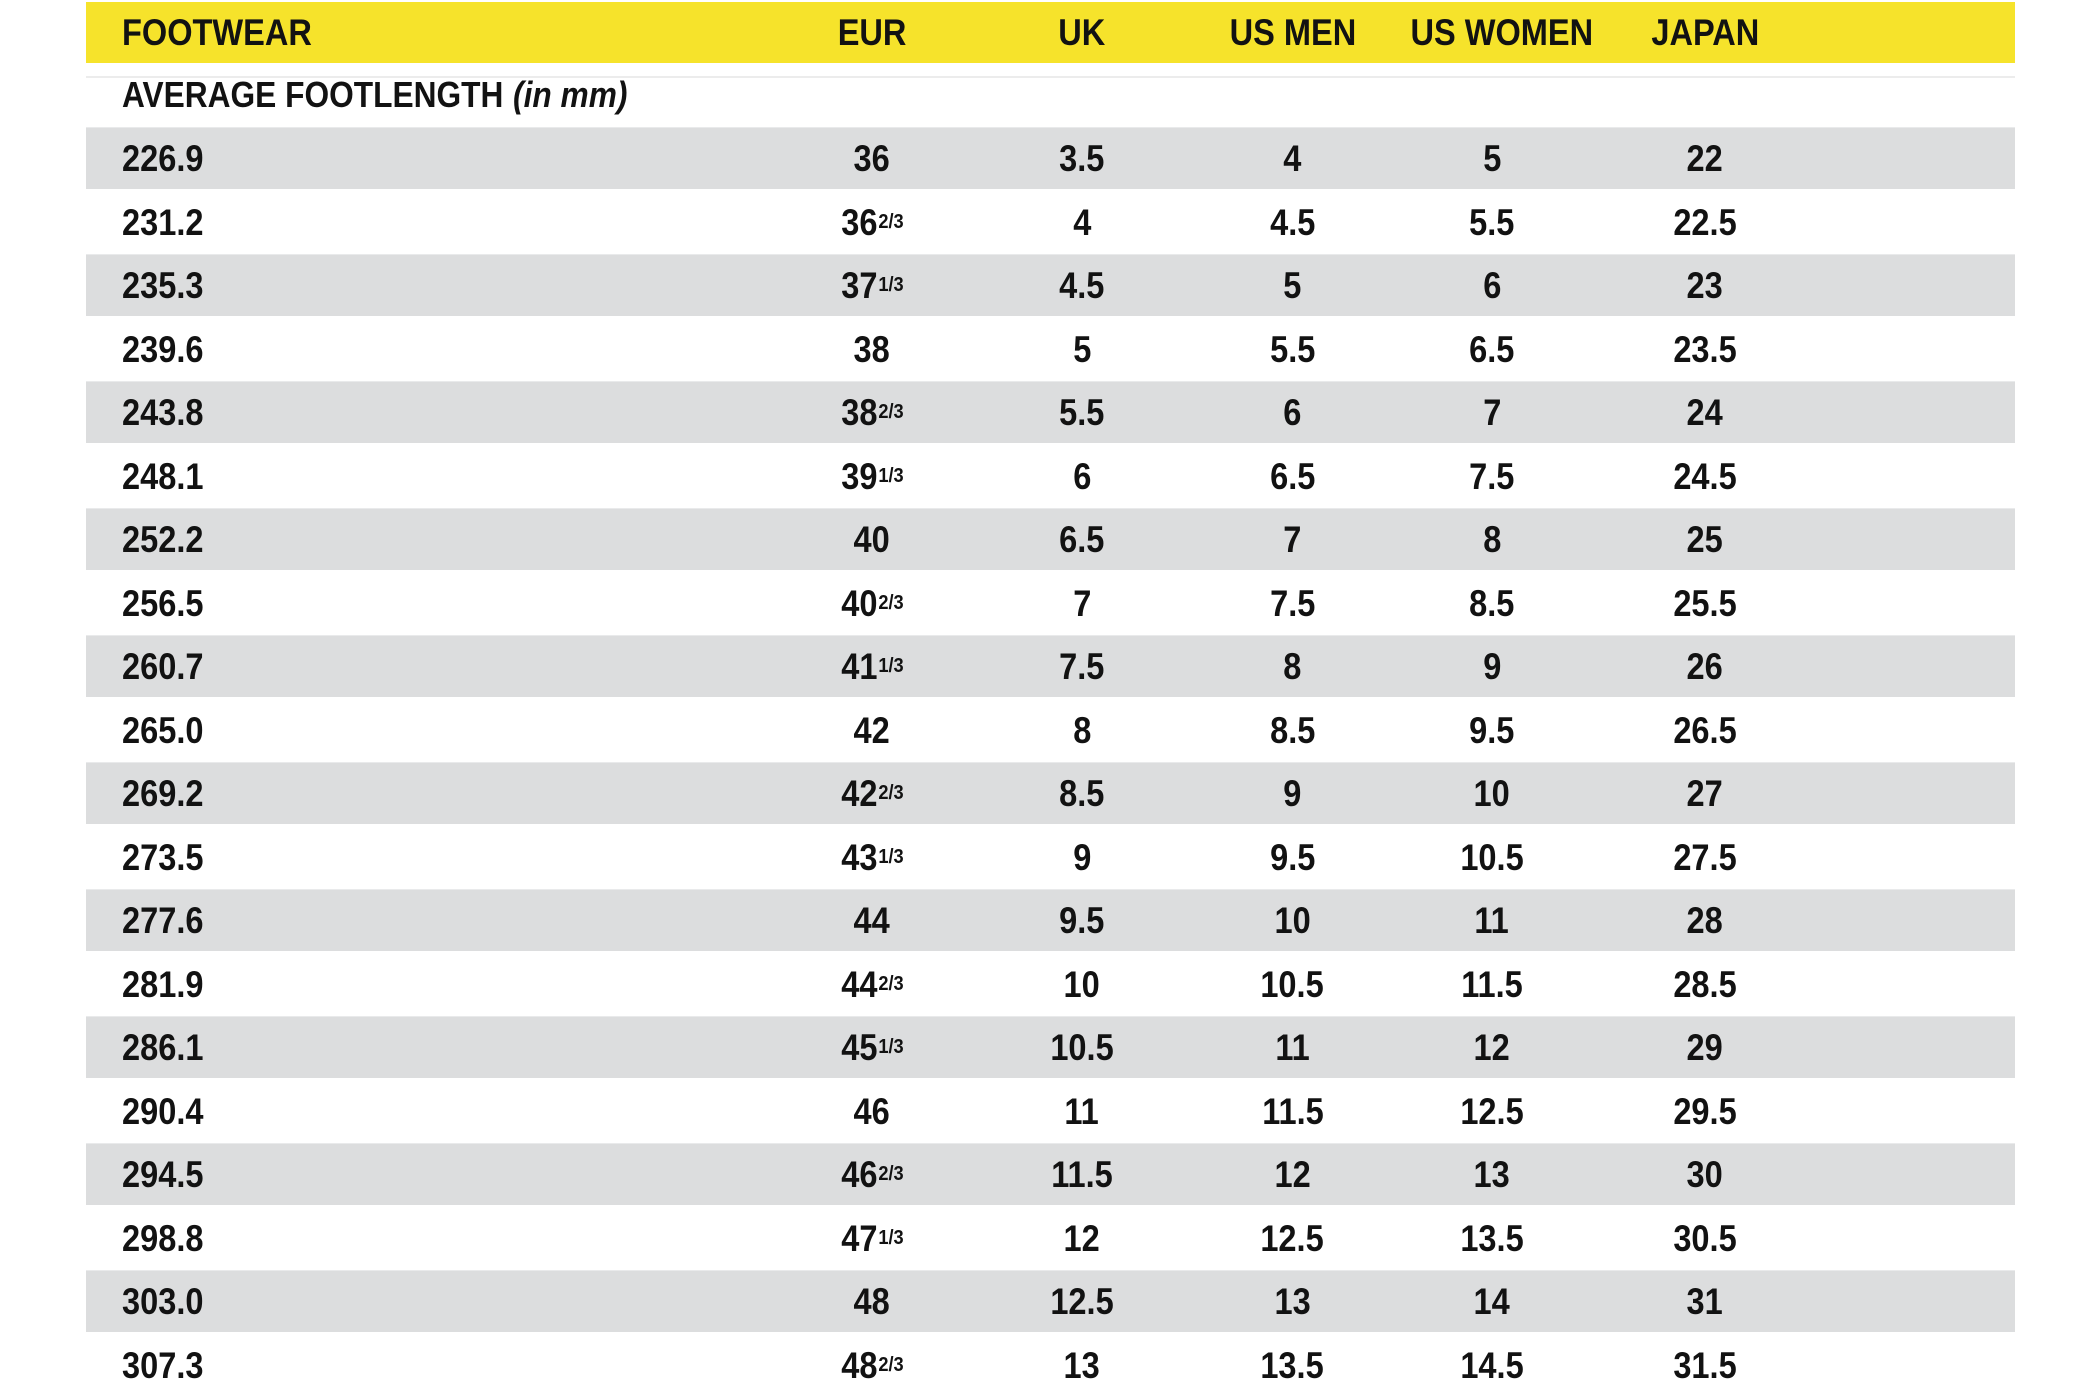  I want to click on column-header-footwear: FOOTWEAR, so click(426, 32).